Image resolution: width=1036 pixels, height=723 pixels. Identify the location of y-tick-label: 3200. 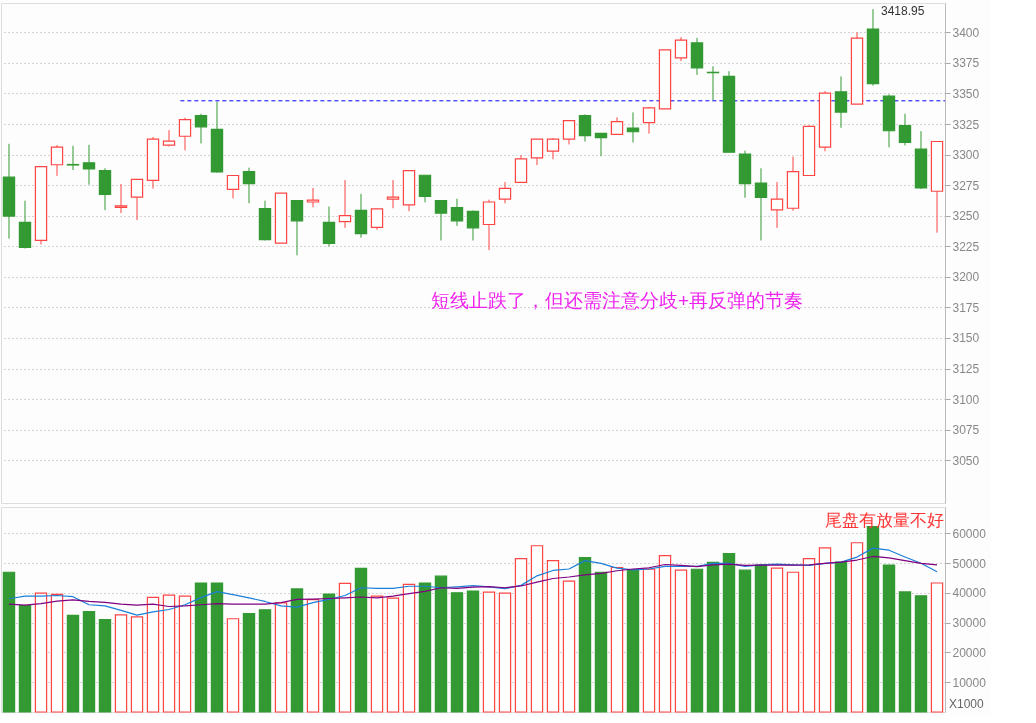
(966, 277).